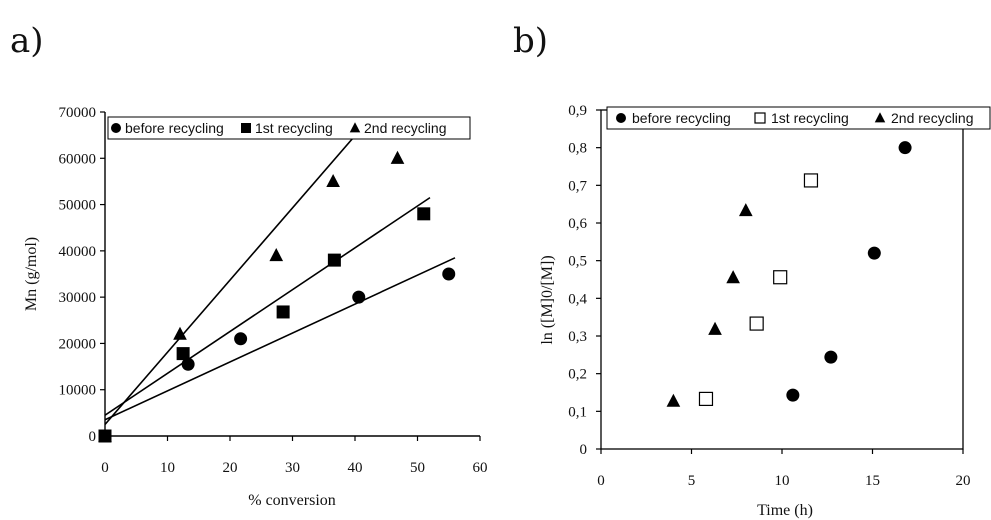 The width and height of the screenshot is (991, 520). Describe the element at coordinates (78, 252) in the screenshot. I see `y-tick-label: 40000` at that location.